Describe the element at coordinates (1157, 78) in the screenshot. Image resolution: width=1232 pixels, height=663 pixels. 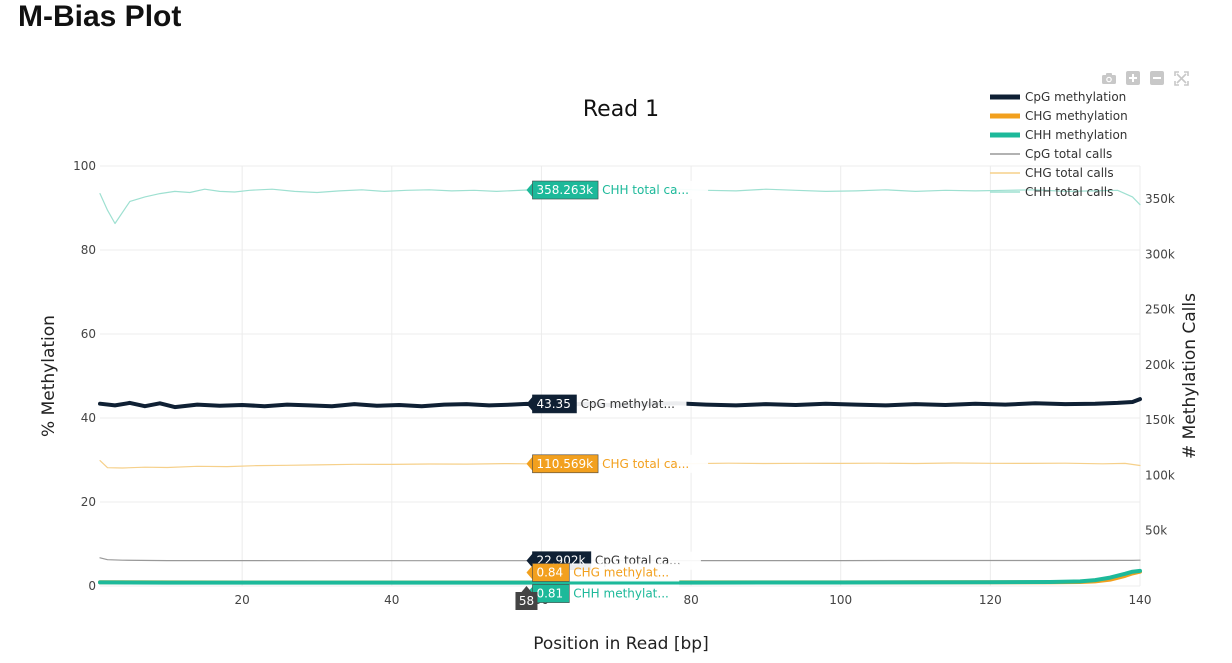
I see `zoom-out-icon` at that location.